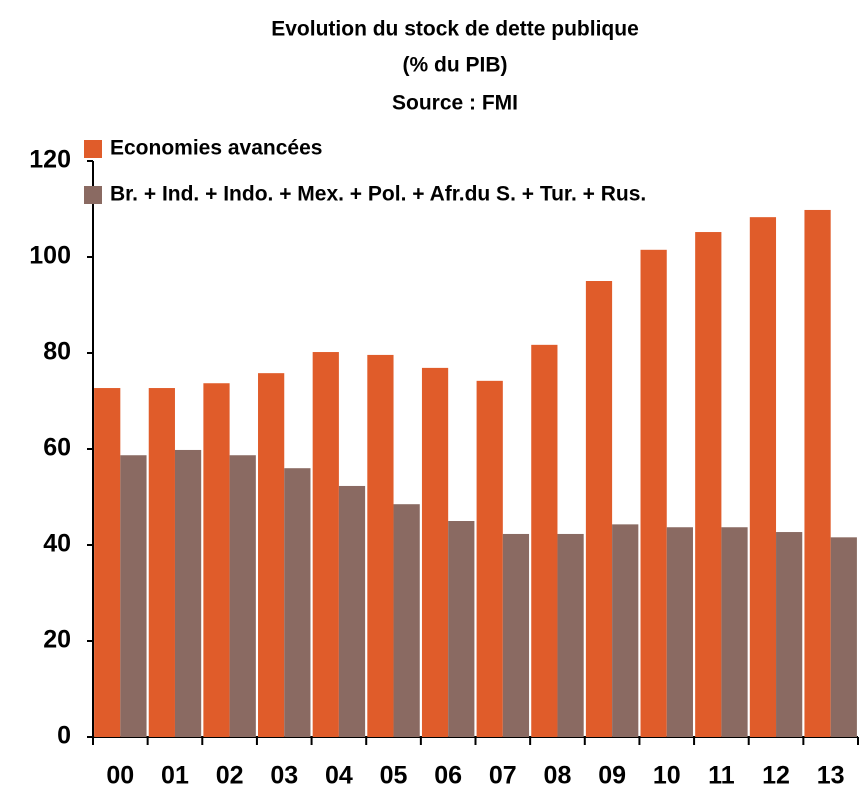 Image resolution: width=862 pixels, height=800 pixels. I want to click on x-tick-label: 02, so click(230, 776).